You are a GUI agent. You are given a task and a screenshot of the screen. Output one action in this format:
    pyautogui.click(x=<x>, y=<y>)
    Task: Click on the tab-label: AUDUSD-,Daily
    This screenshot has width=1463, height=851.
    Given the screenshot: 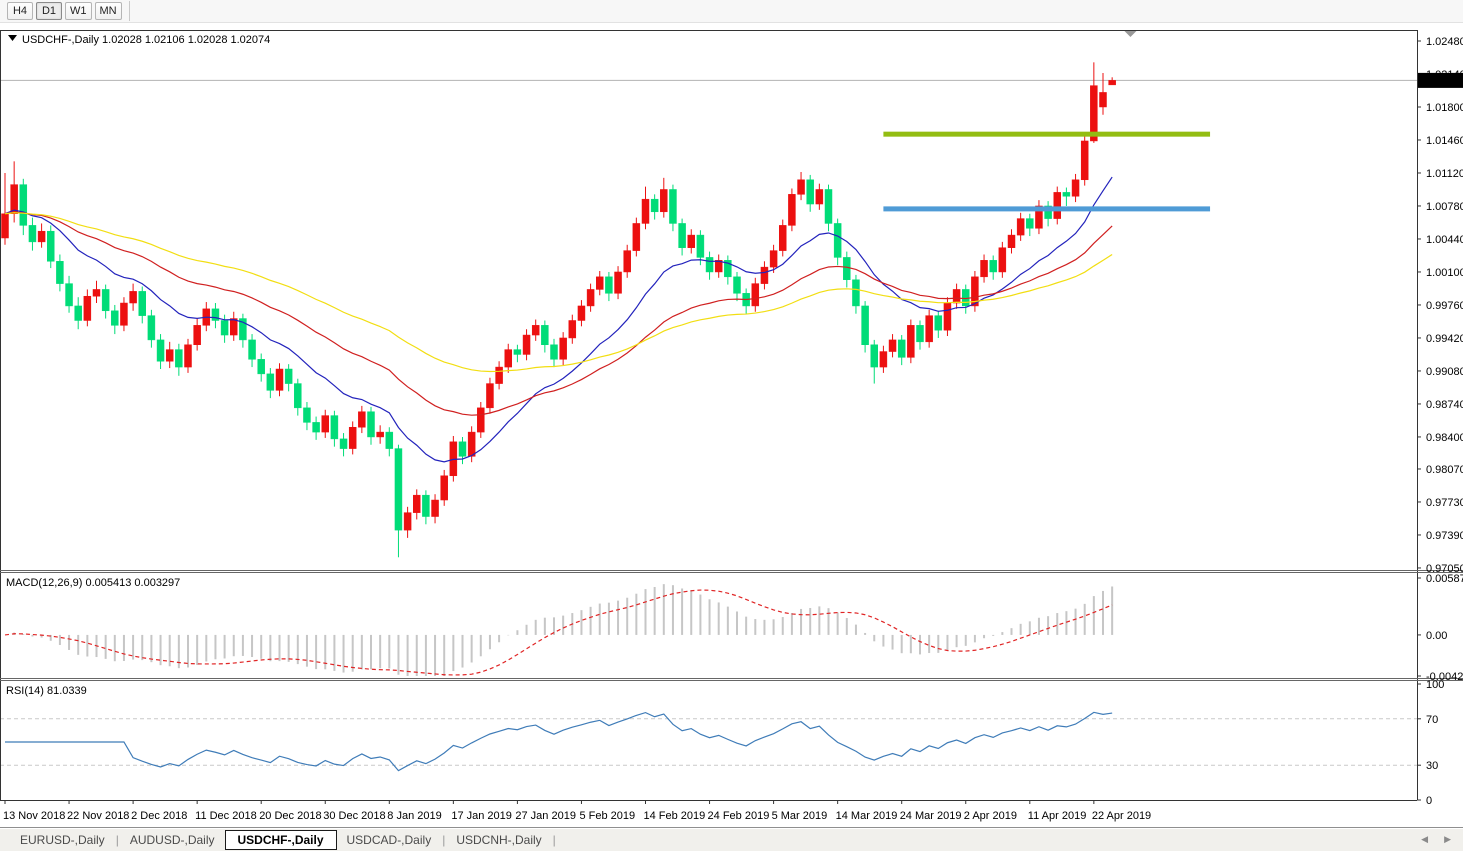 What is the action you would take?
    pyautogui.click(x=172, y=839)
    